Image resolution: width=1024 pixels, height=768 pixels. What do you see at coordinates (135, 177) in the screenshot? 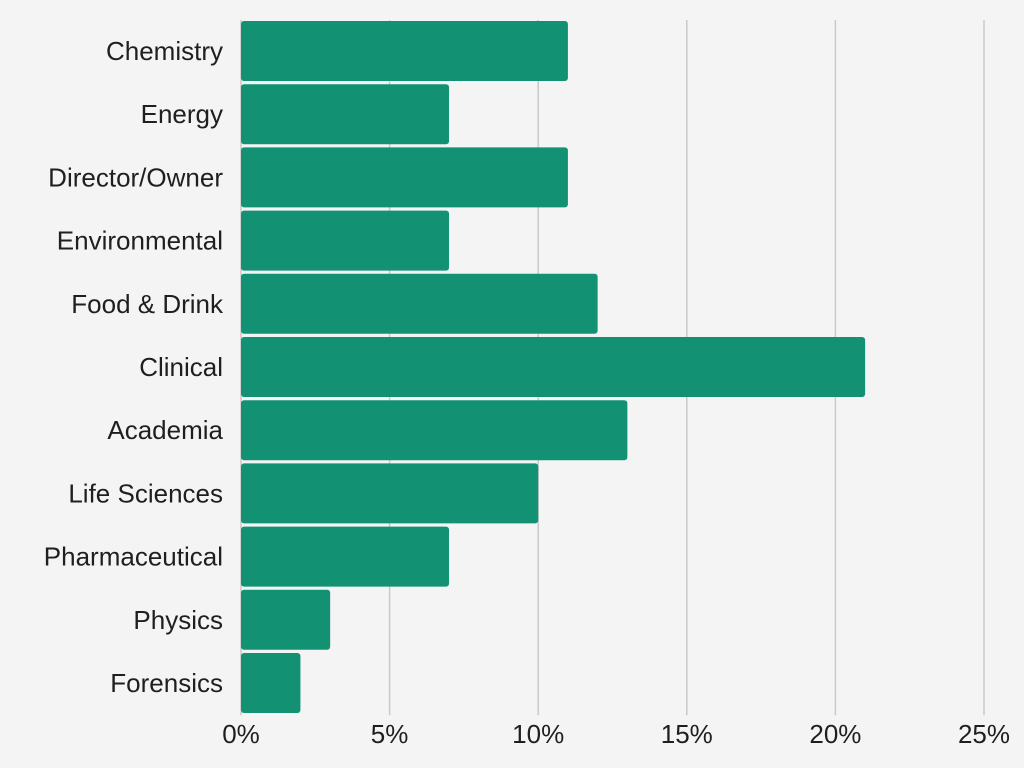
I see `category-label-director-owner: Director/Owner` at bounding box center [135, 177].